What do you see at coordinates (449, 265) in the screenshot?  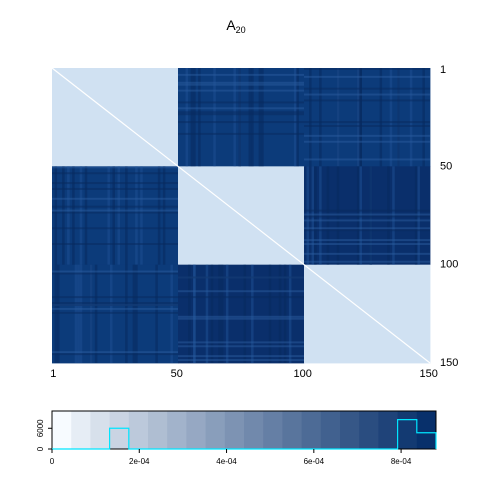 I see `heatmap-y-tick-label: 100` at bounding box center [449, 265].